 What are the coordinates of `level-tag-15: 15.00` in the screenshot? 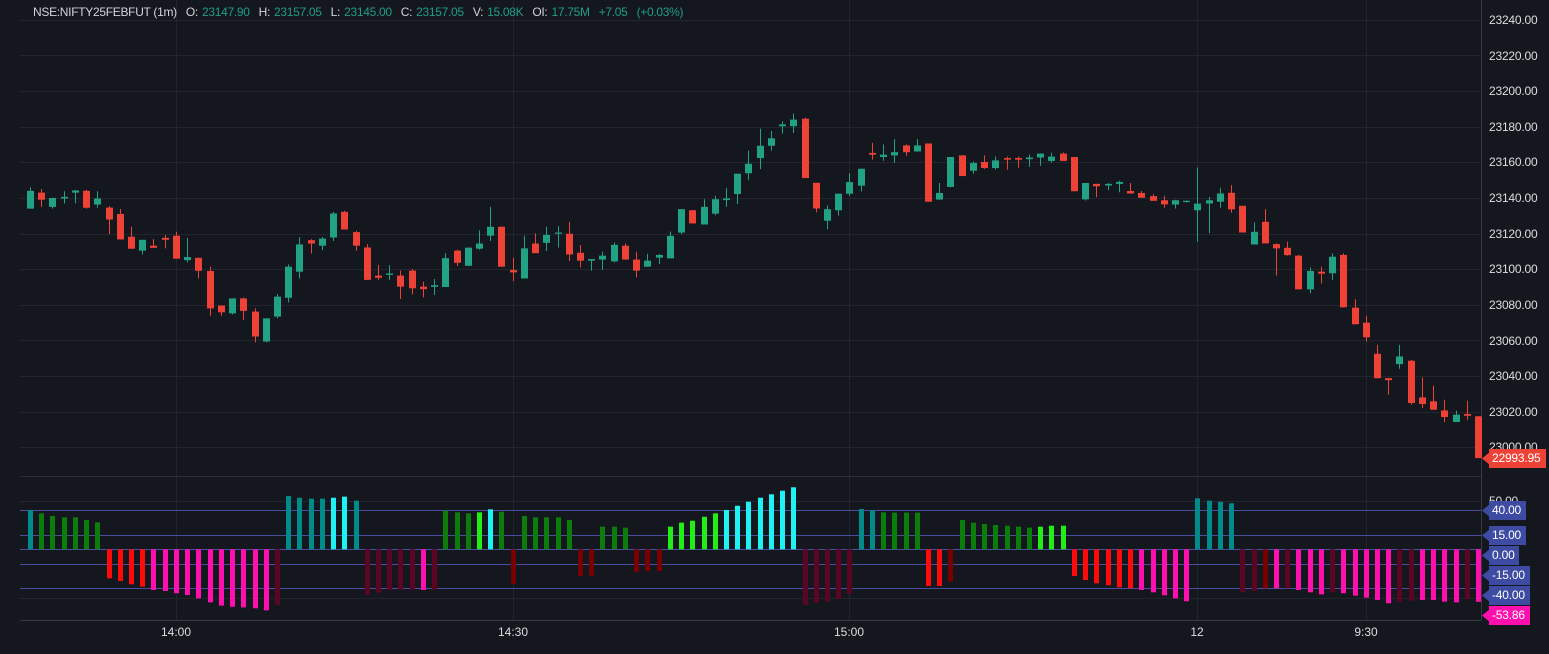 It's located at (1504, 535).